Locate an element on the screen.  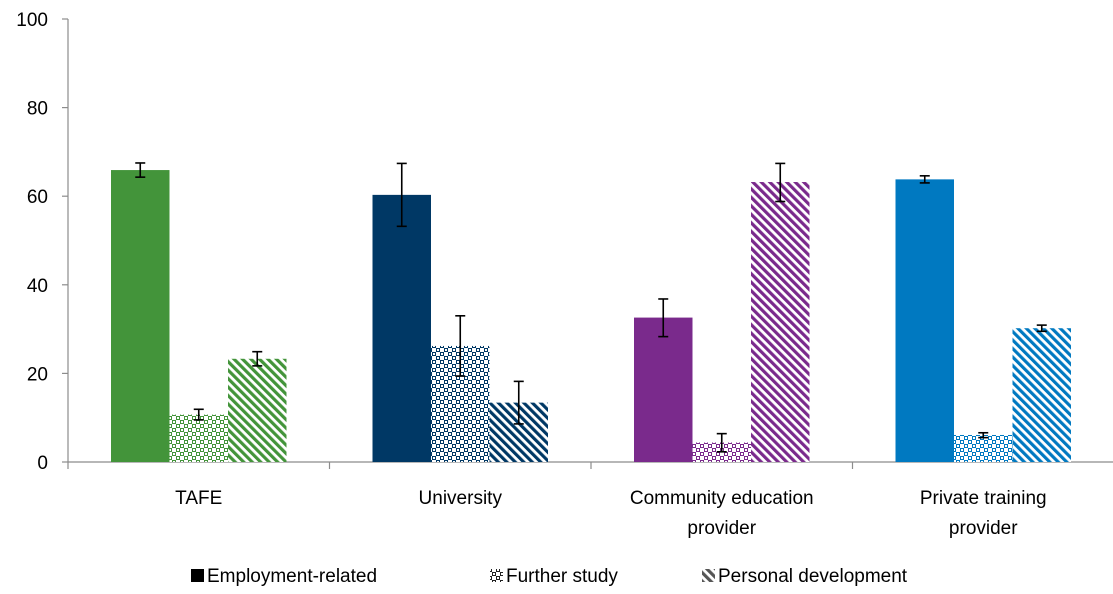
y-tick-label: 20 is located at coordinates (37, 374).